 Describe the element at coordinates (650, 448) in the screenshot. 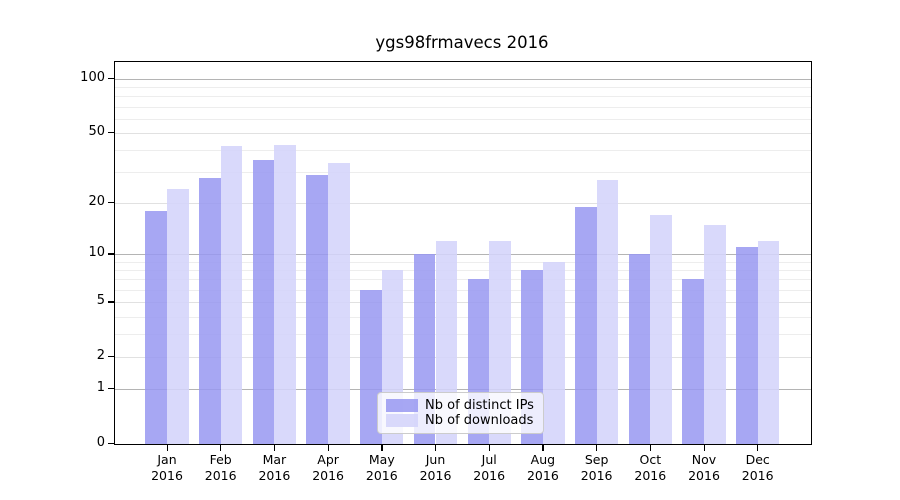

I see `x-tick-oct` at that location.